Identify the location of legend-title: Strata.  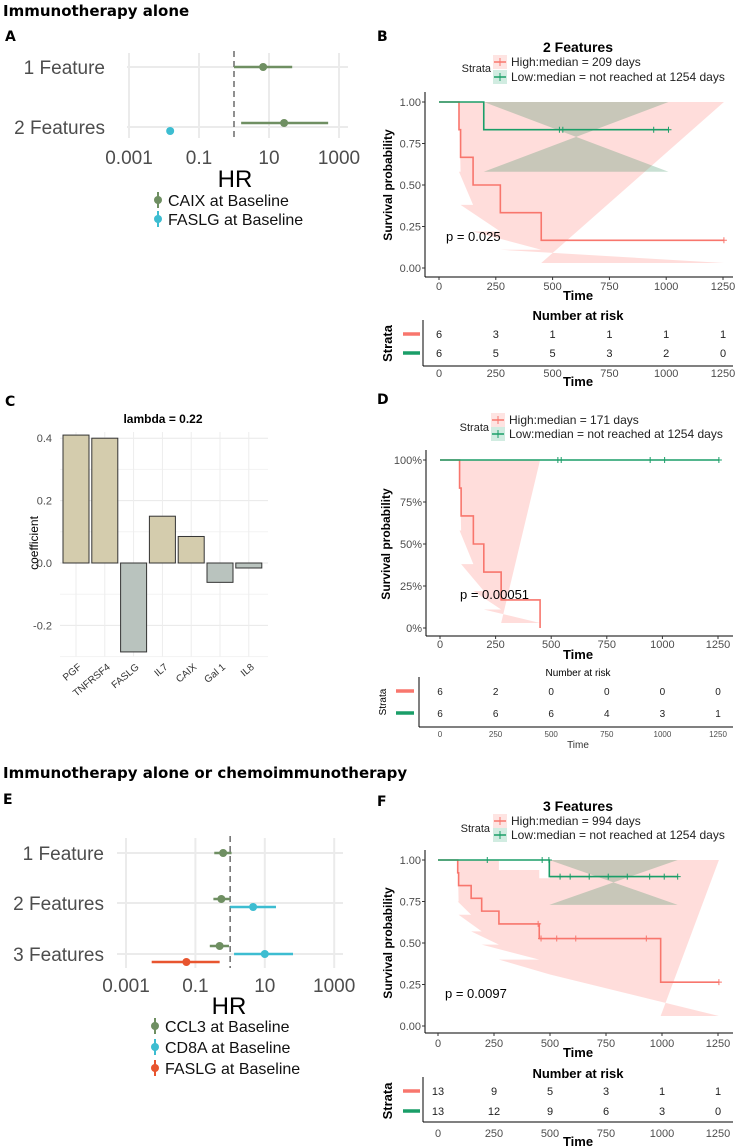
(476, 829).